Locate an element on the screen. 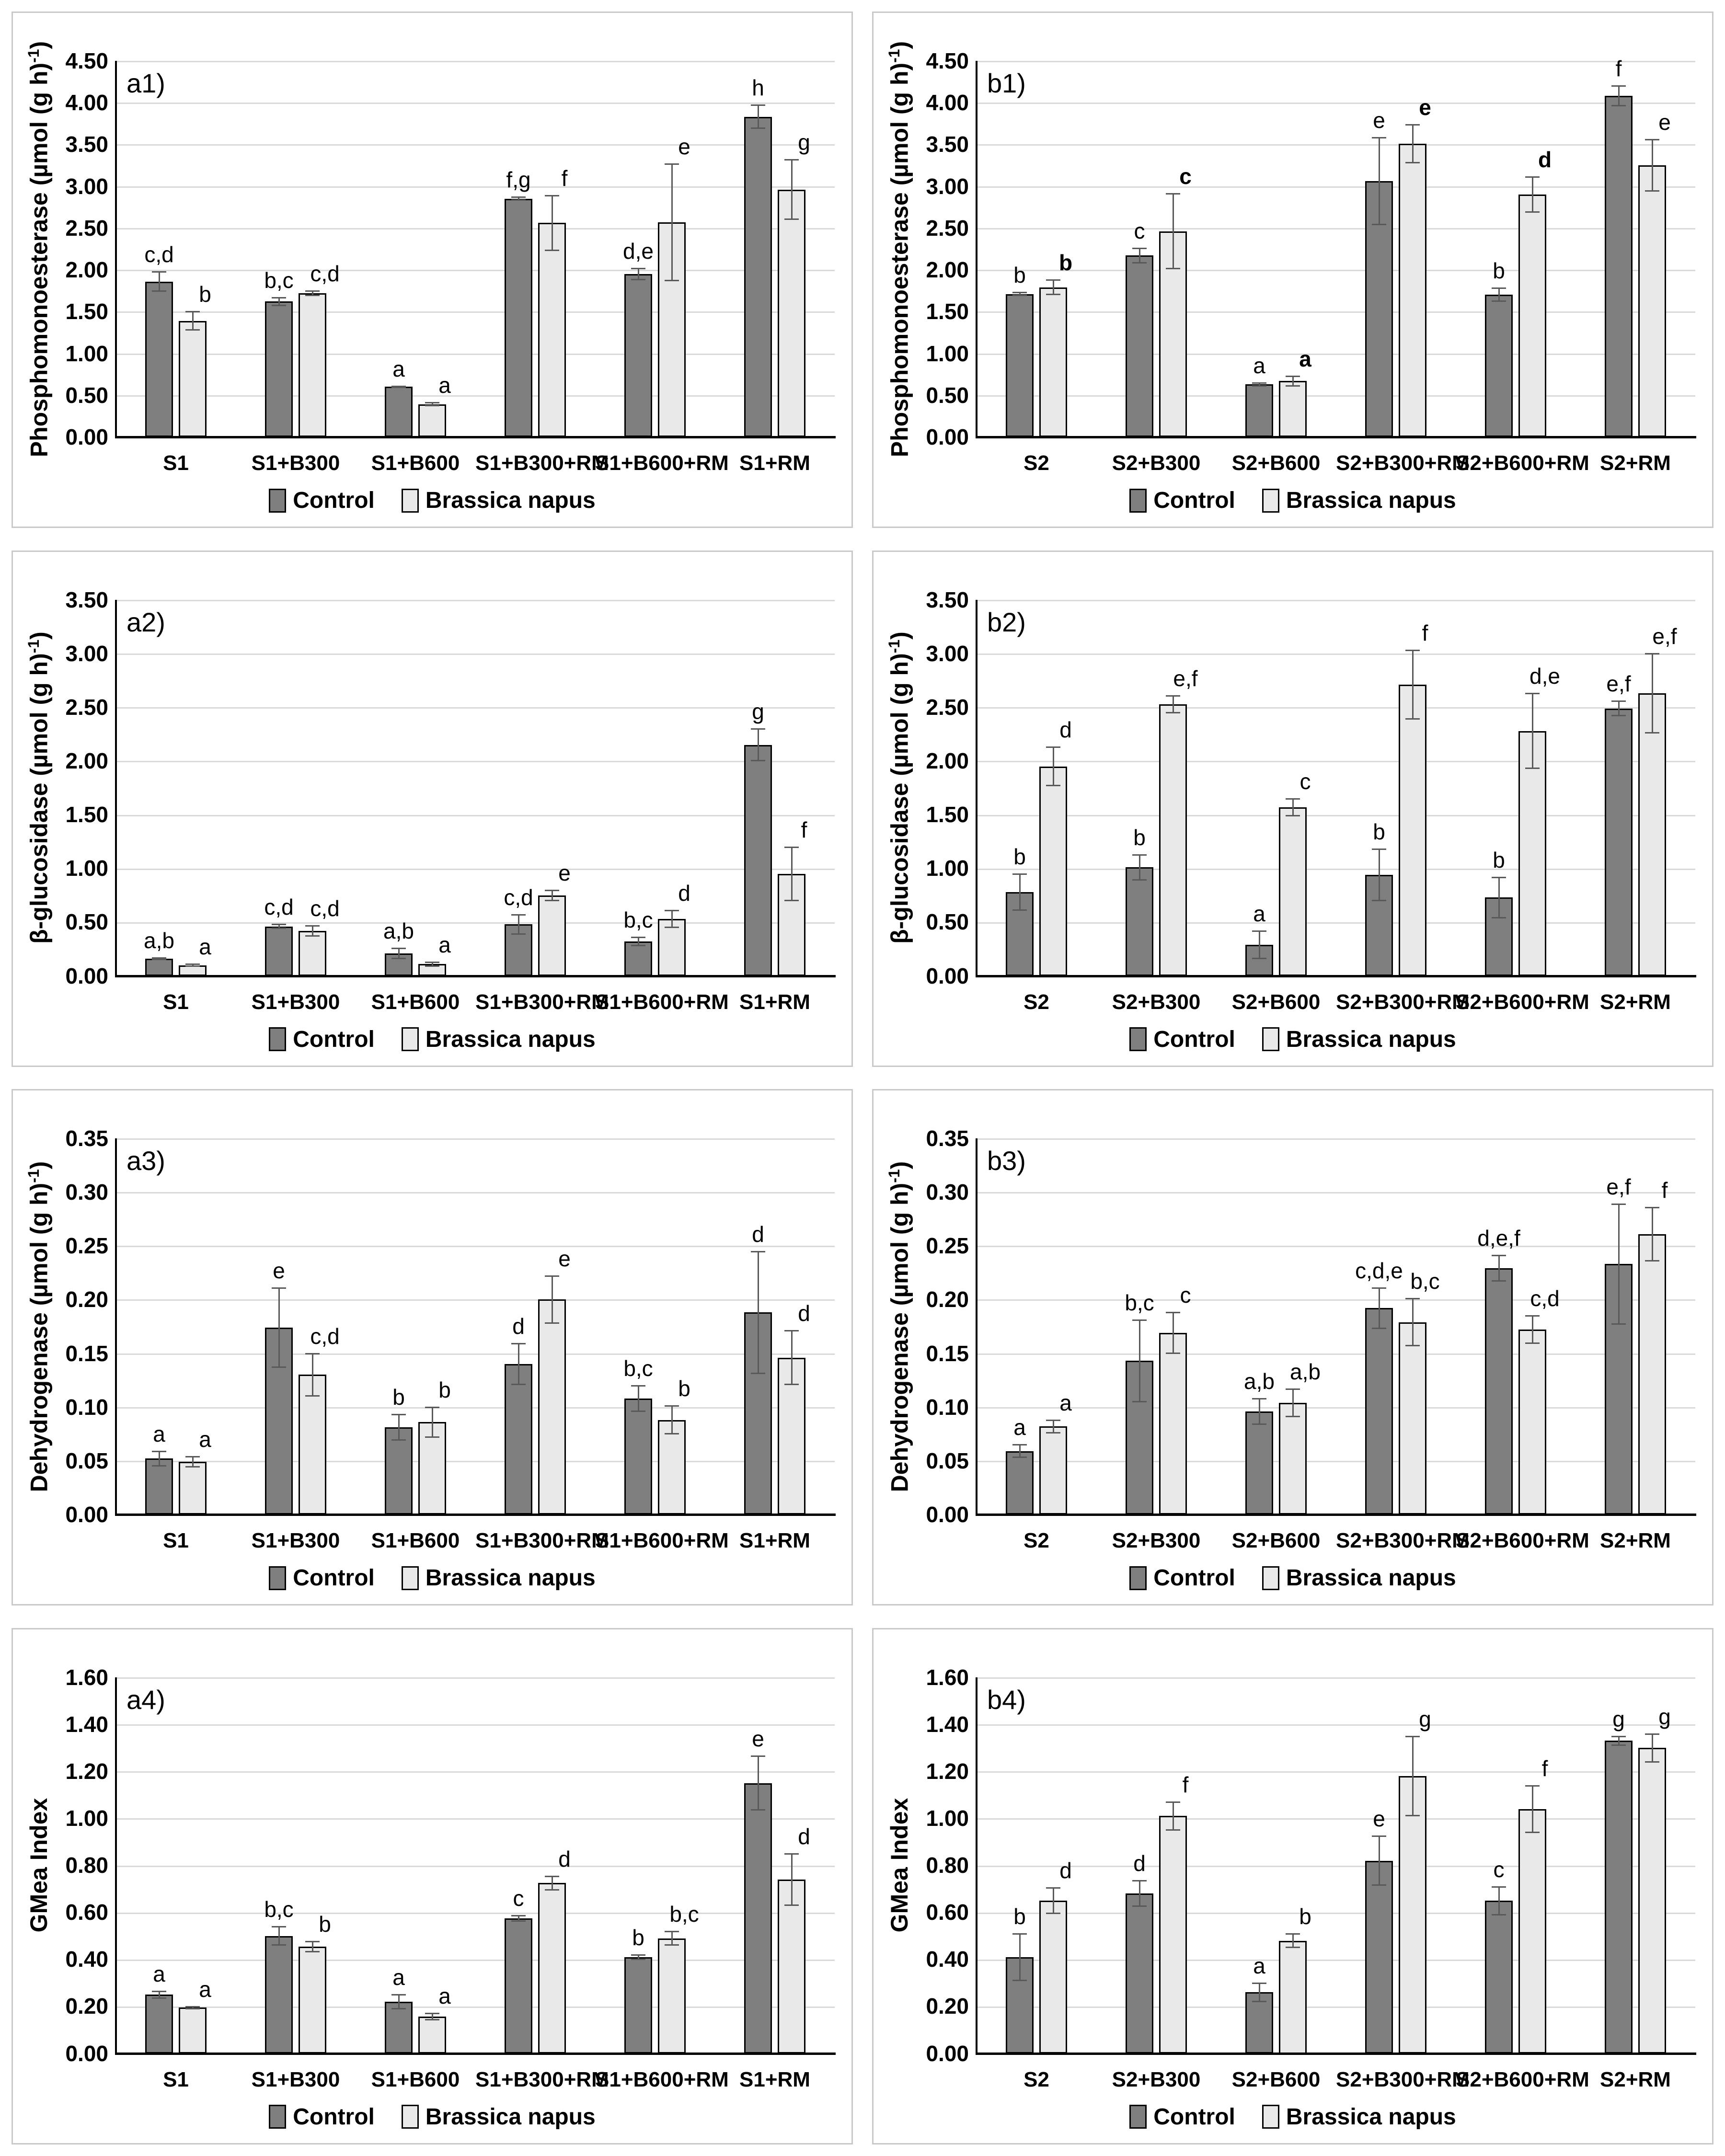 Image resolution: width=1725 pixels, height=2156 pixels. significance-letter: e is located at coordinates (1379, 1818).